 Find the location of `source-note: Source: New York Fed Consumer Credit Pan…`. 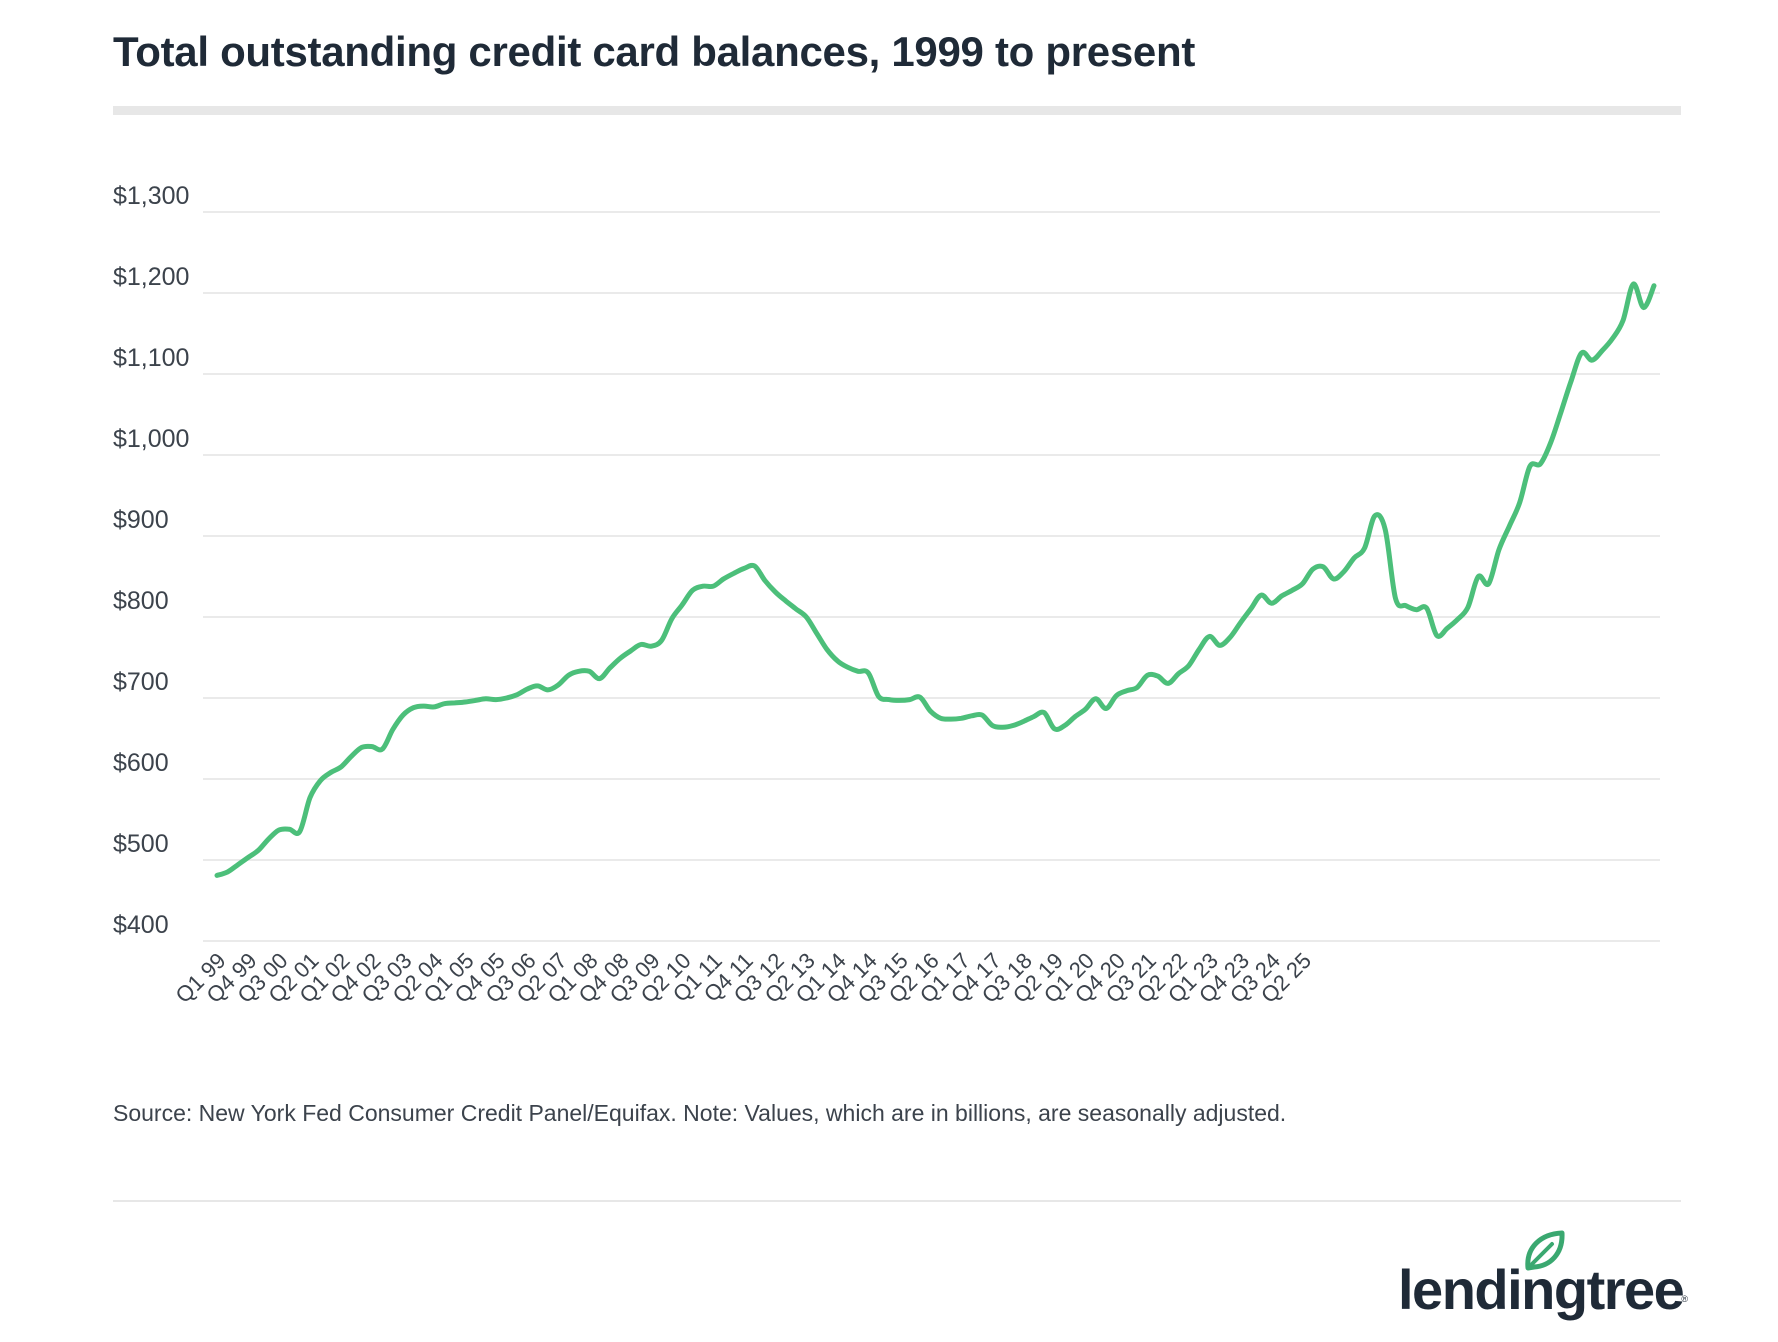

source-note: Source: New York Fed Consumer Credit Pan… is located at coordinates (700, 1113).